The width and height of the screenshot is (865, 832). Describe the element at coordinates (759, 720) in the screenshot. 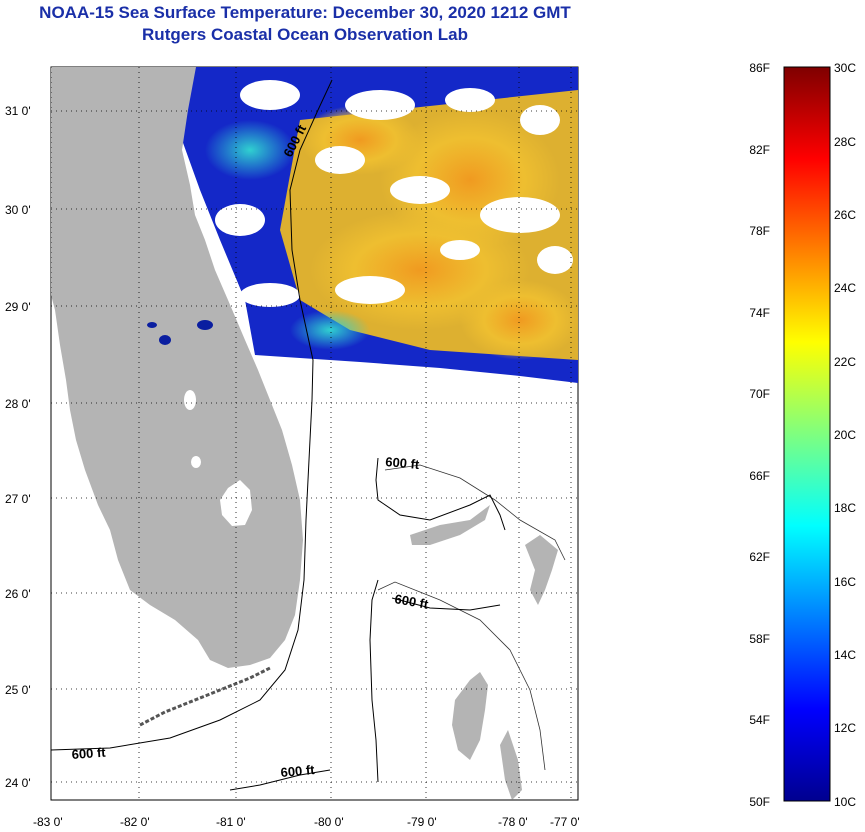

I see `colorbar-f-label: 54F` at that location.